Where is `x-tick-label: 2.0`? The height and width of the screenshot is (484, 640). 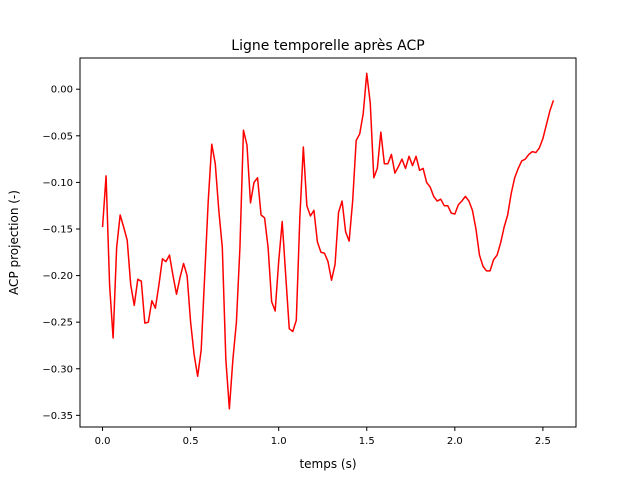 x-tick-label: 2.0 is located at coordinates (455, 441).